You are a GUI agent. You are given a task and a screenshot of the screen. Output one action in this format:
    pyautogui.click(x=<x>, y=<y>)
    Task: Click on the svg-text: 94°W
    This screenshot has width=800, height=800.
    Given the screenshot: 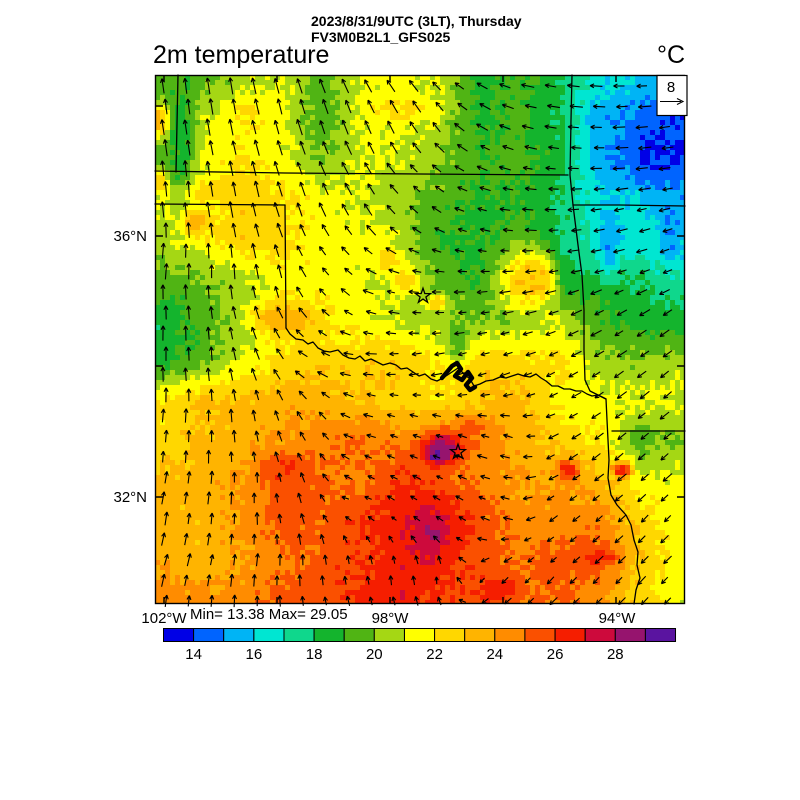 What is the action you would take?
    pyautogui.click(x=618, y=618)
    